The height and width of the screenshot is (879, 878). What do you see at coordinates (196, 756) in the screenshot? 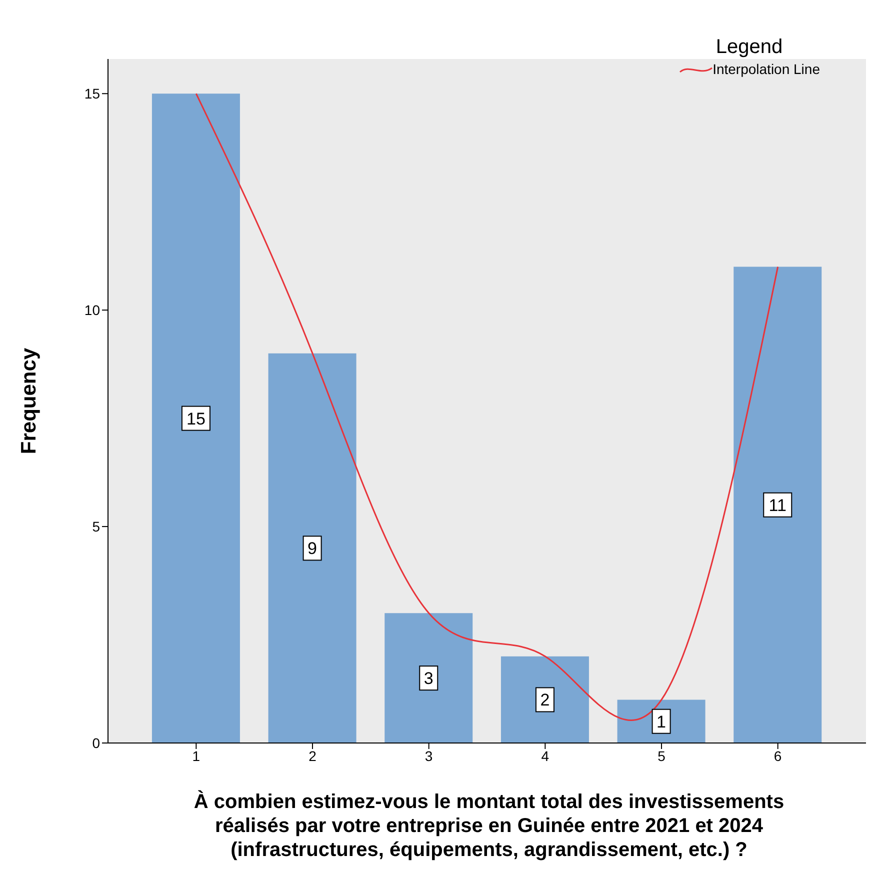
I see `x-tick-label: 1` at bounding box center [196, 756].